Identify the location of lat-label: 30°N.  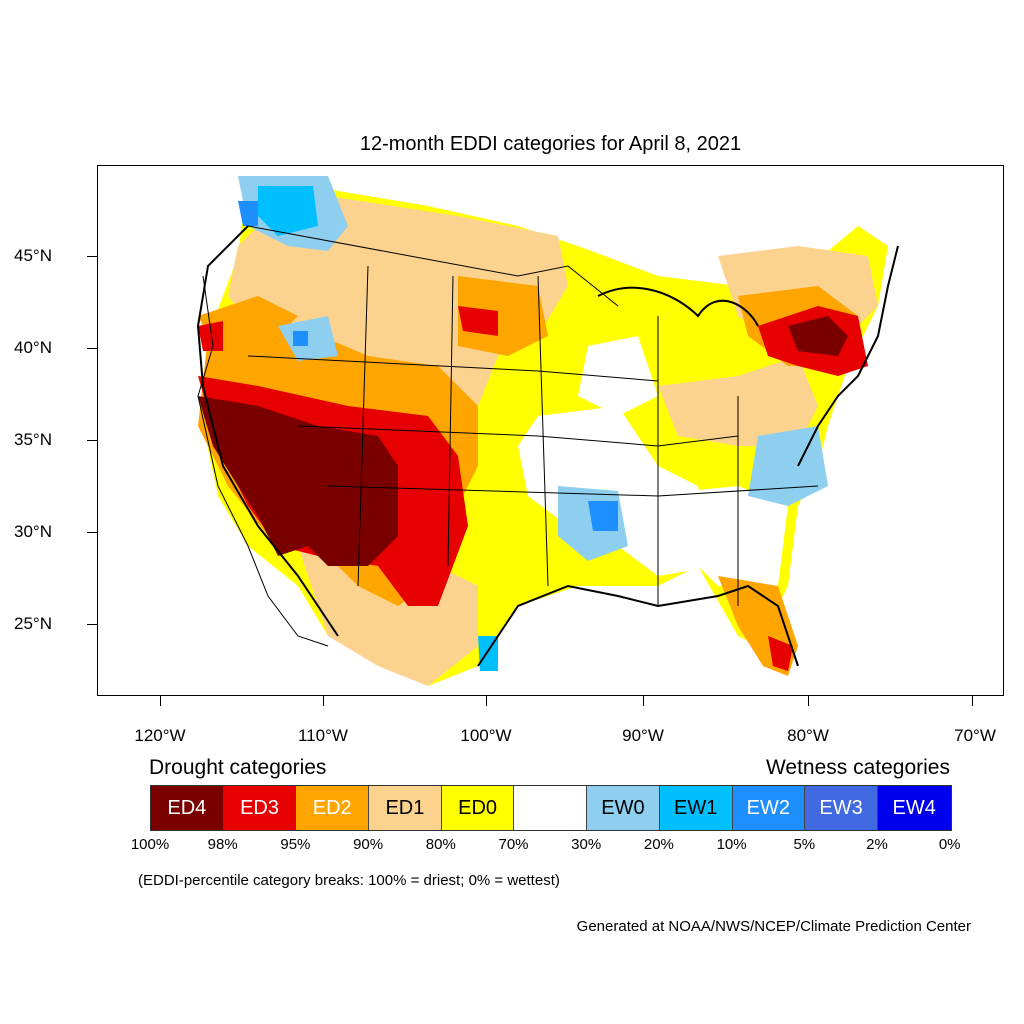
(33, 531).